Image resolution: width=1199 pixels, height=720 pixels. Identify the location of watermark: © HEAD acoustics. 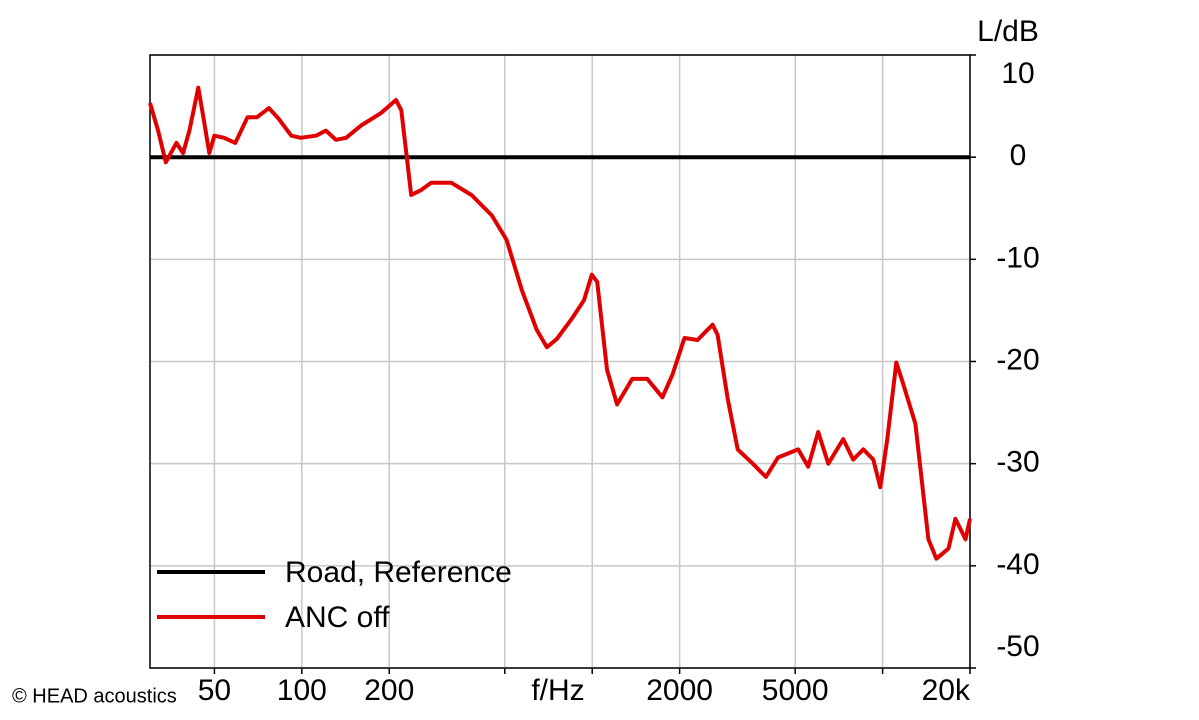
(94, 696).